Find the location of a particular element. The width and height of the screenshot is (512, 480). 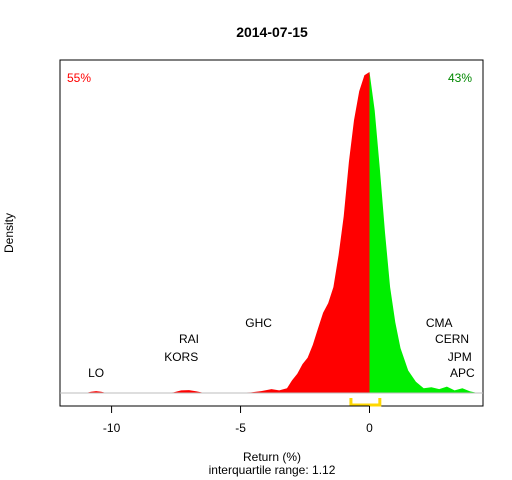

x-tick-label: -10 is located at coordinates (112, 428).